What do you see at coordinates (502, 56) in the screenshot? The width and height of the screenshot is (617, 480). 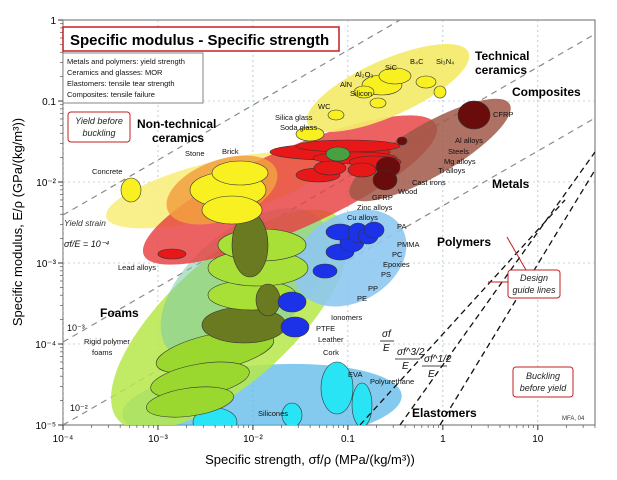 I see `label-technical-ceramics-1: Technical` at bounding box center [502, 56].